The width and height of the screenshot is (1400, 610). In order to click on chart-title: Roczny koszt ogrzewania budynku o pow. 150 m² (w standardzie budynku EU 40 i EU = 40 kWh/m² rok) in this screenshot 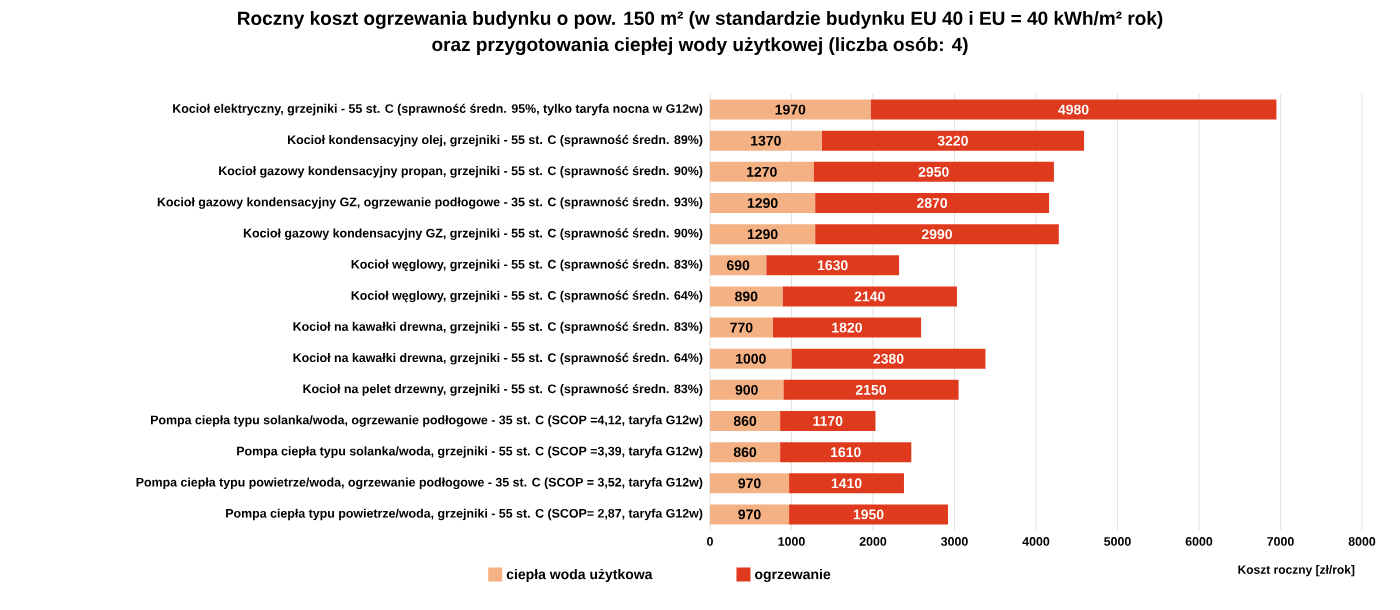, I will do `click(700, 20)`.